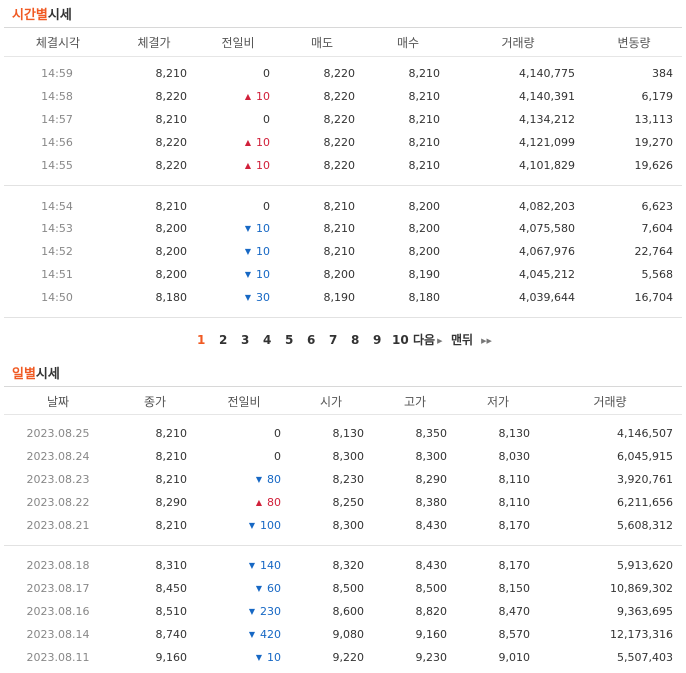  What do you see at coordinates (514, 456) in the screenshot?
I see `low-cell: 8,030` at bounding box center [514, 456].